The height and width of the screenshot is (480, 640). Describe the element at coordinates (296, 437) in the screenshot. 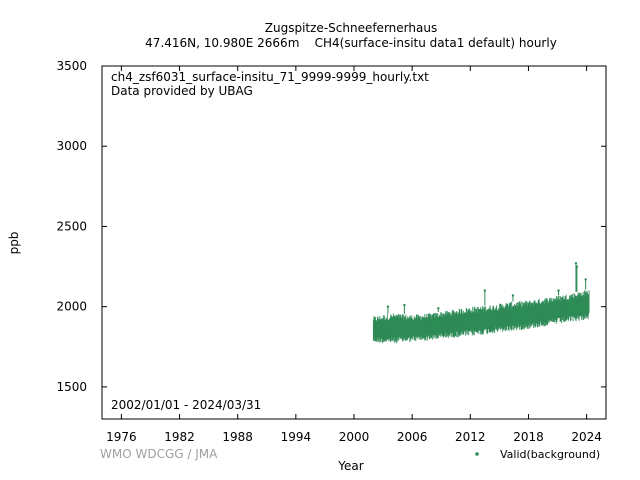

I see `x-tick-label: 1994` at that location.